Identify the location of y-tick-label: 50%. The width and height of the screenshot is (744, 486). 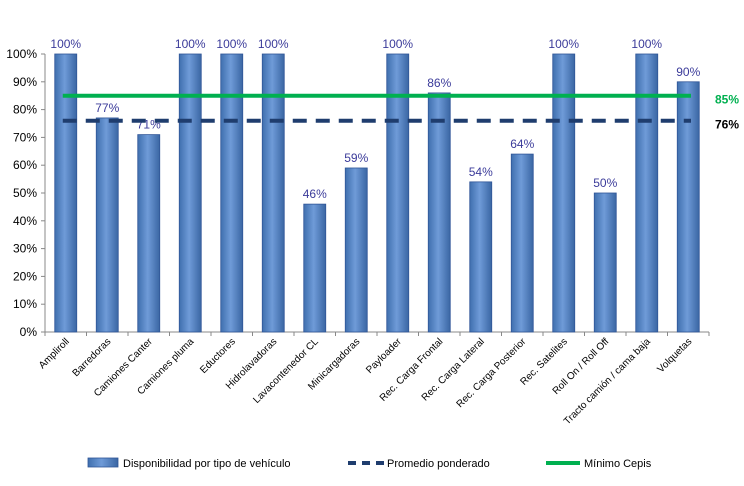
(25, 193).